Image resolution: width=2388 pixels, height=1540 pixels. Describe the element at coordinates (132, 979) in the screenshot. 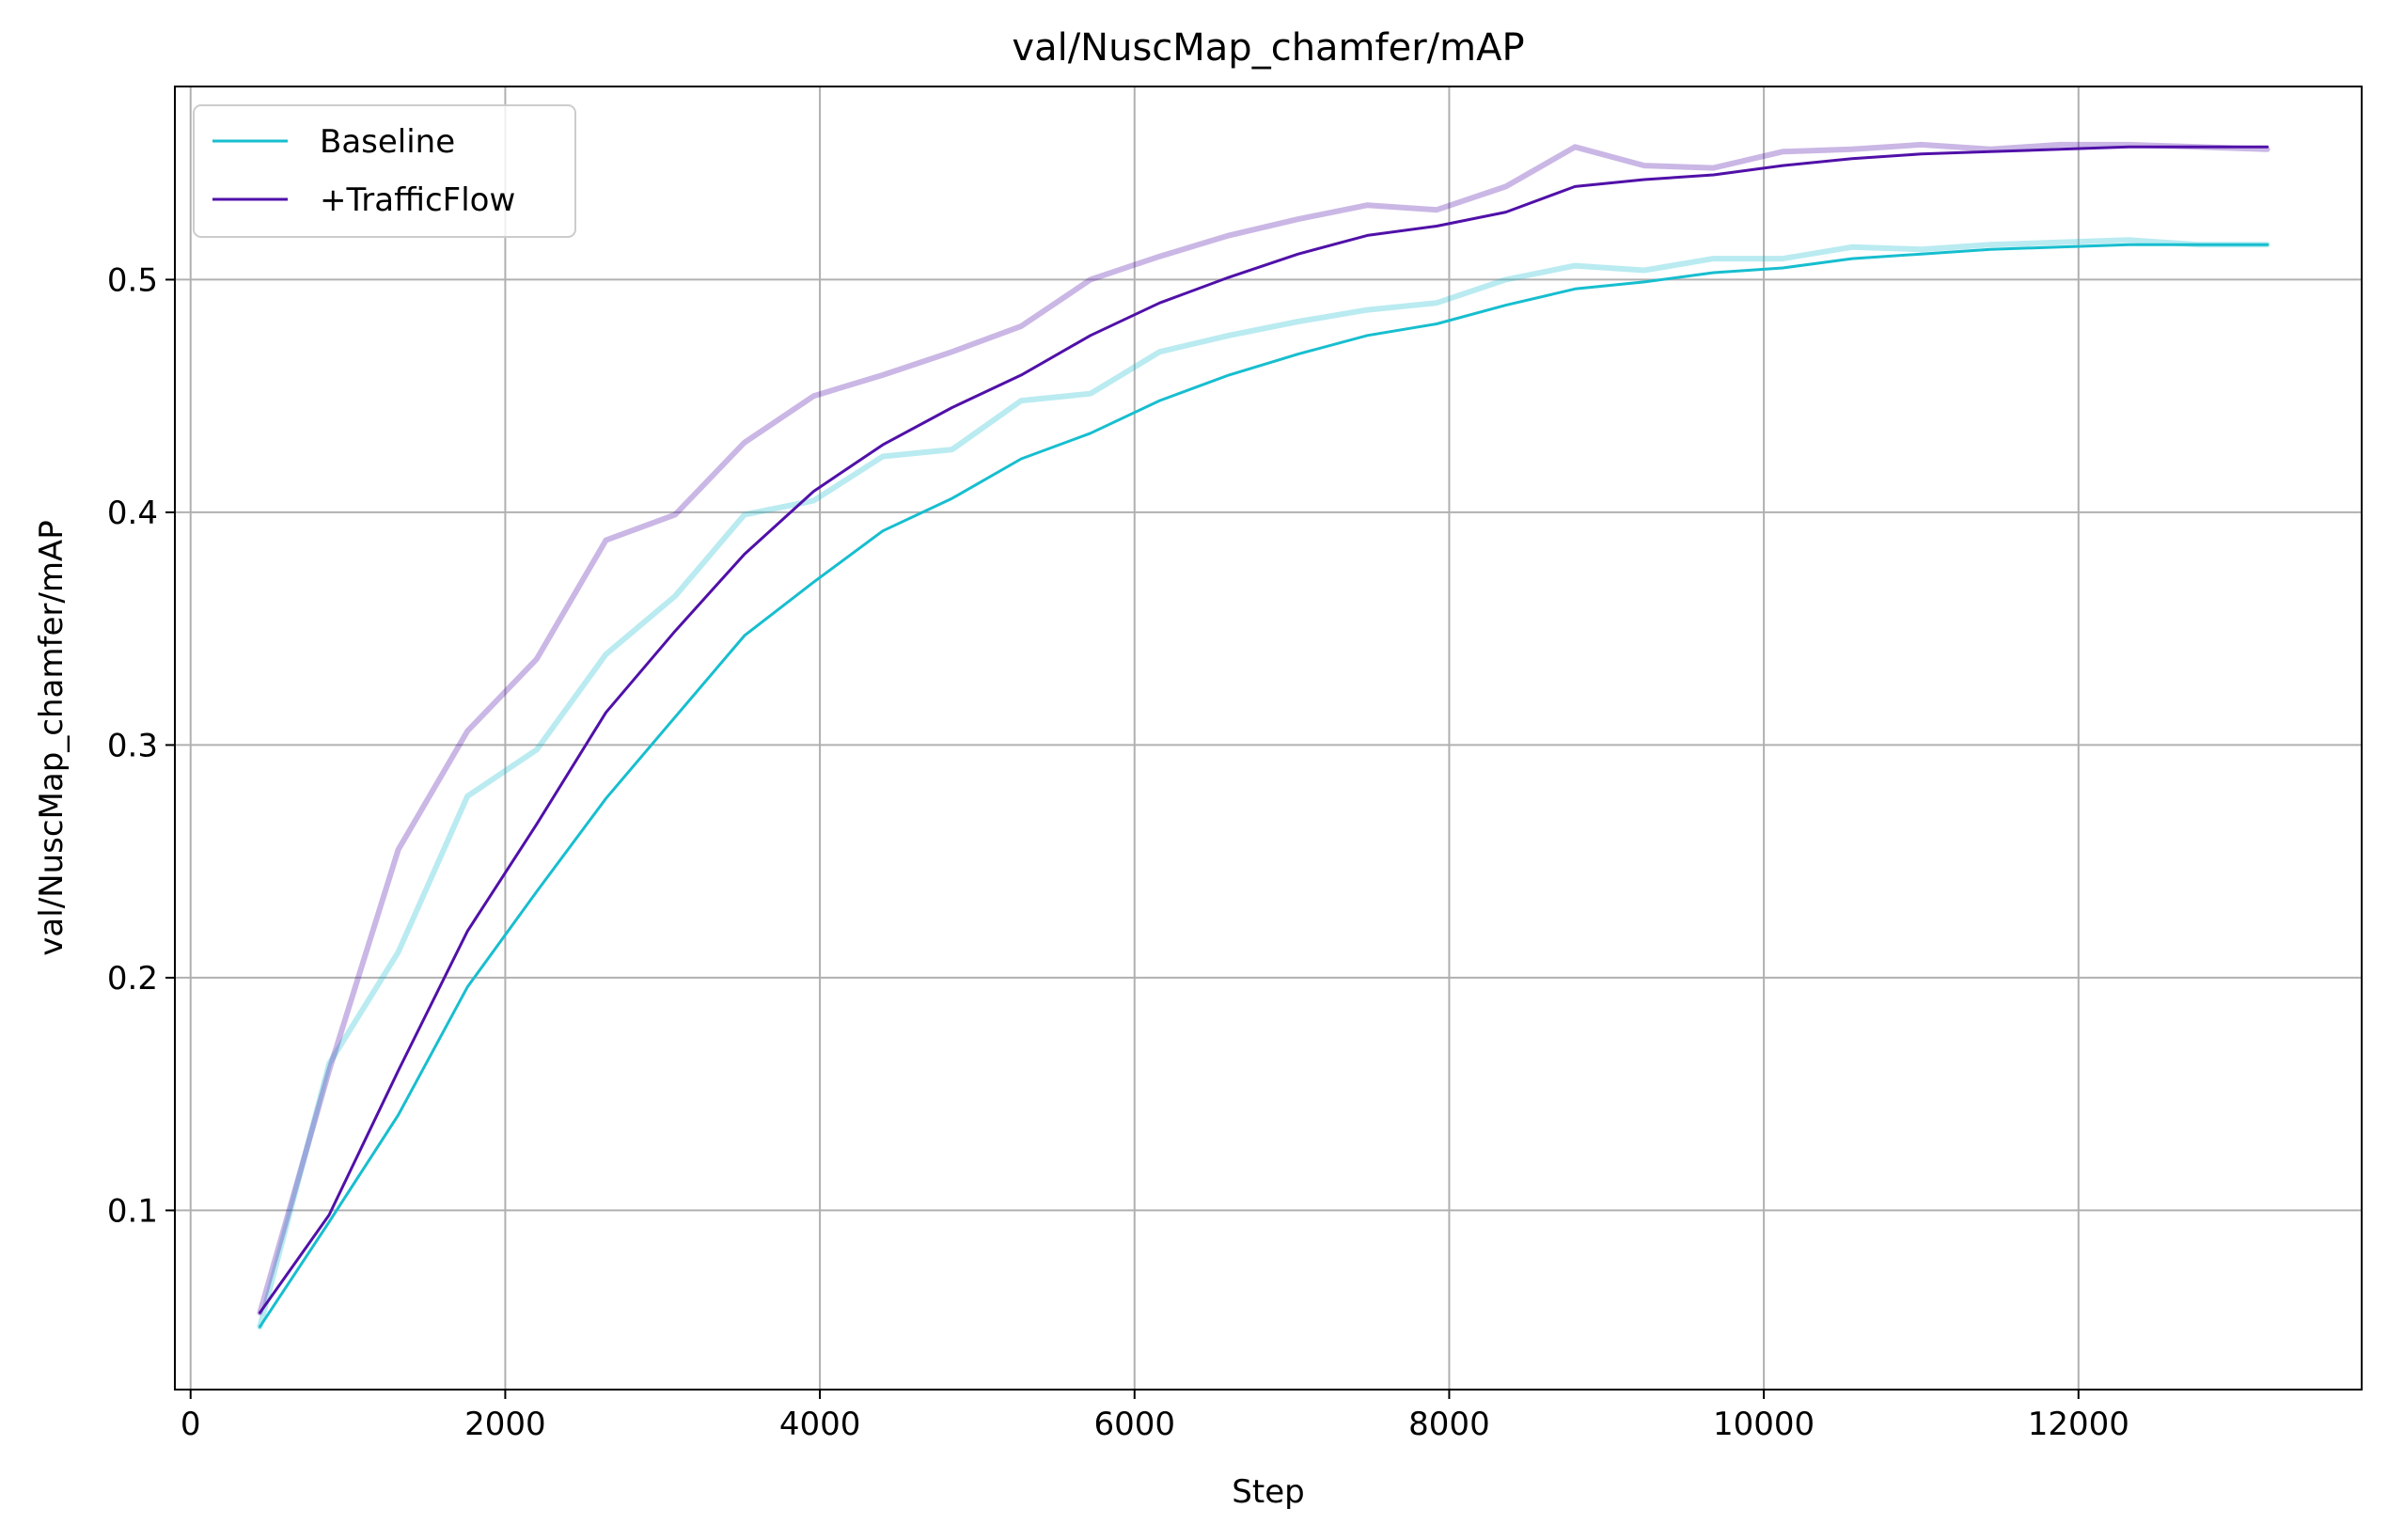

I see `y-tick-label: 0.2` at that location.